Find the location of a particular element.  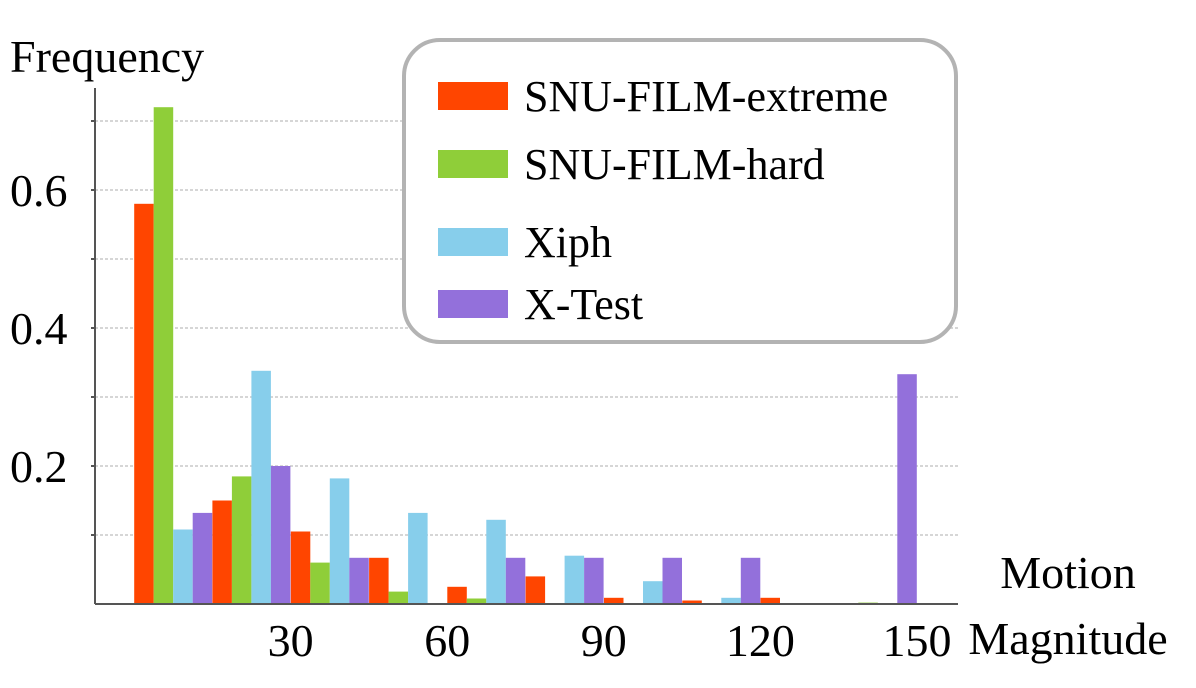

x-tick-labels: 30 60 90 120 150 is located at coordinates (610, 640).